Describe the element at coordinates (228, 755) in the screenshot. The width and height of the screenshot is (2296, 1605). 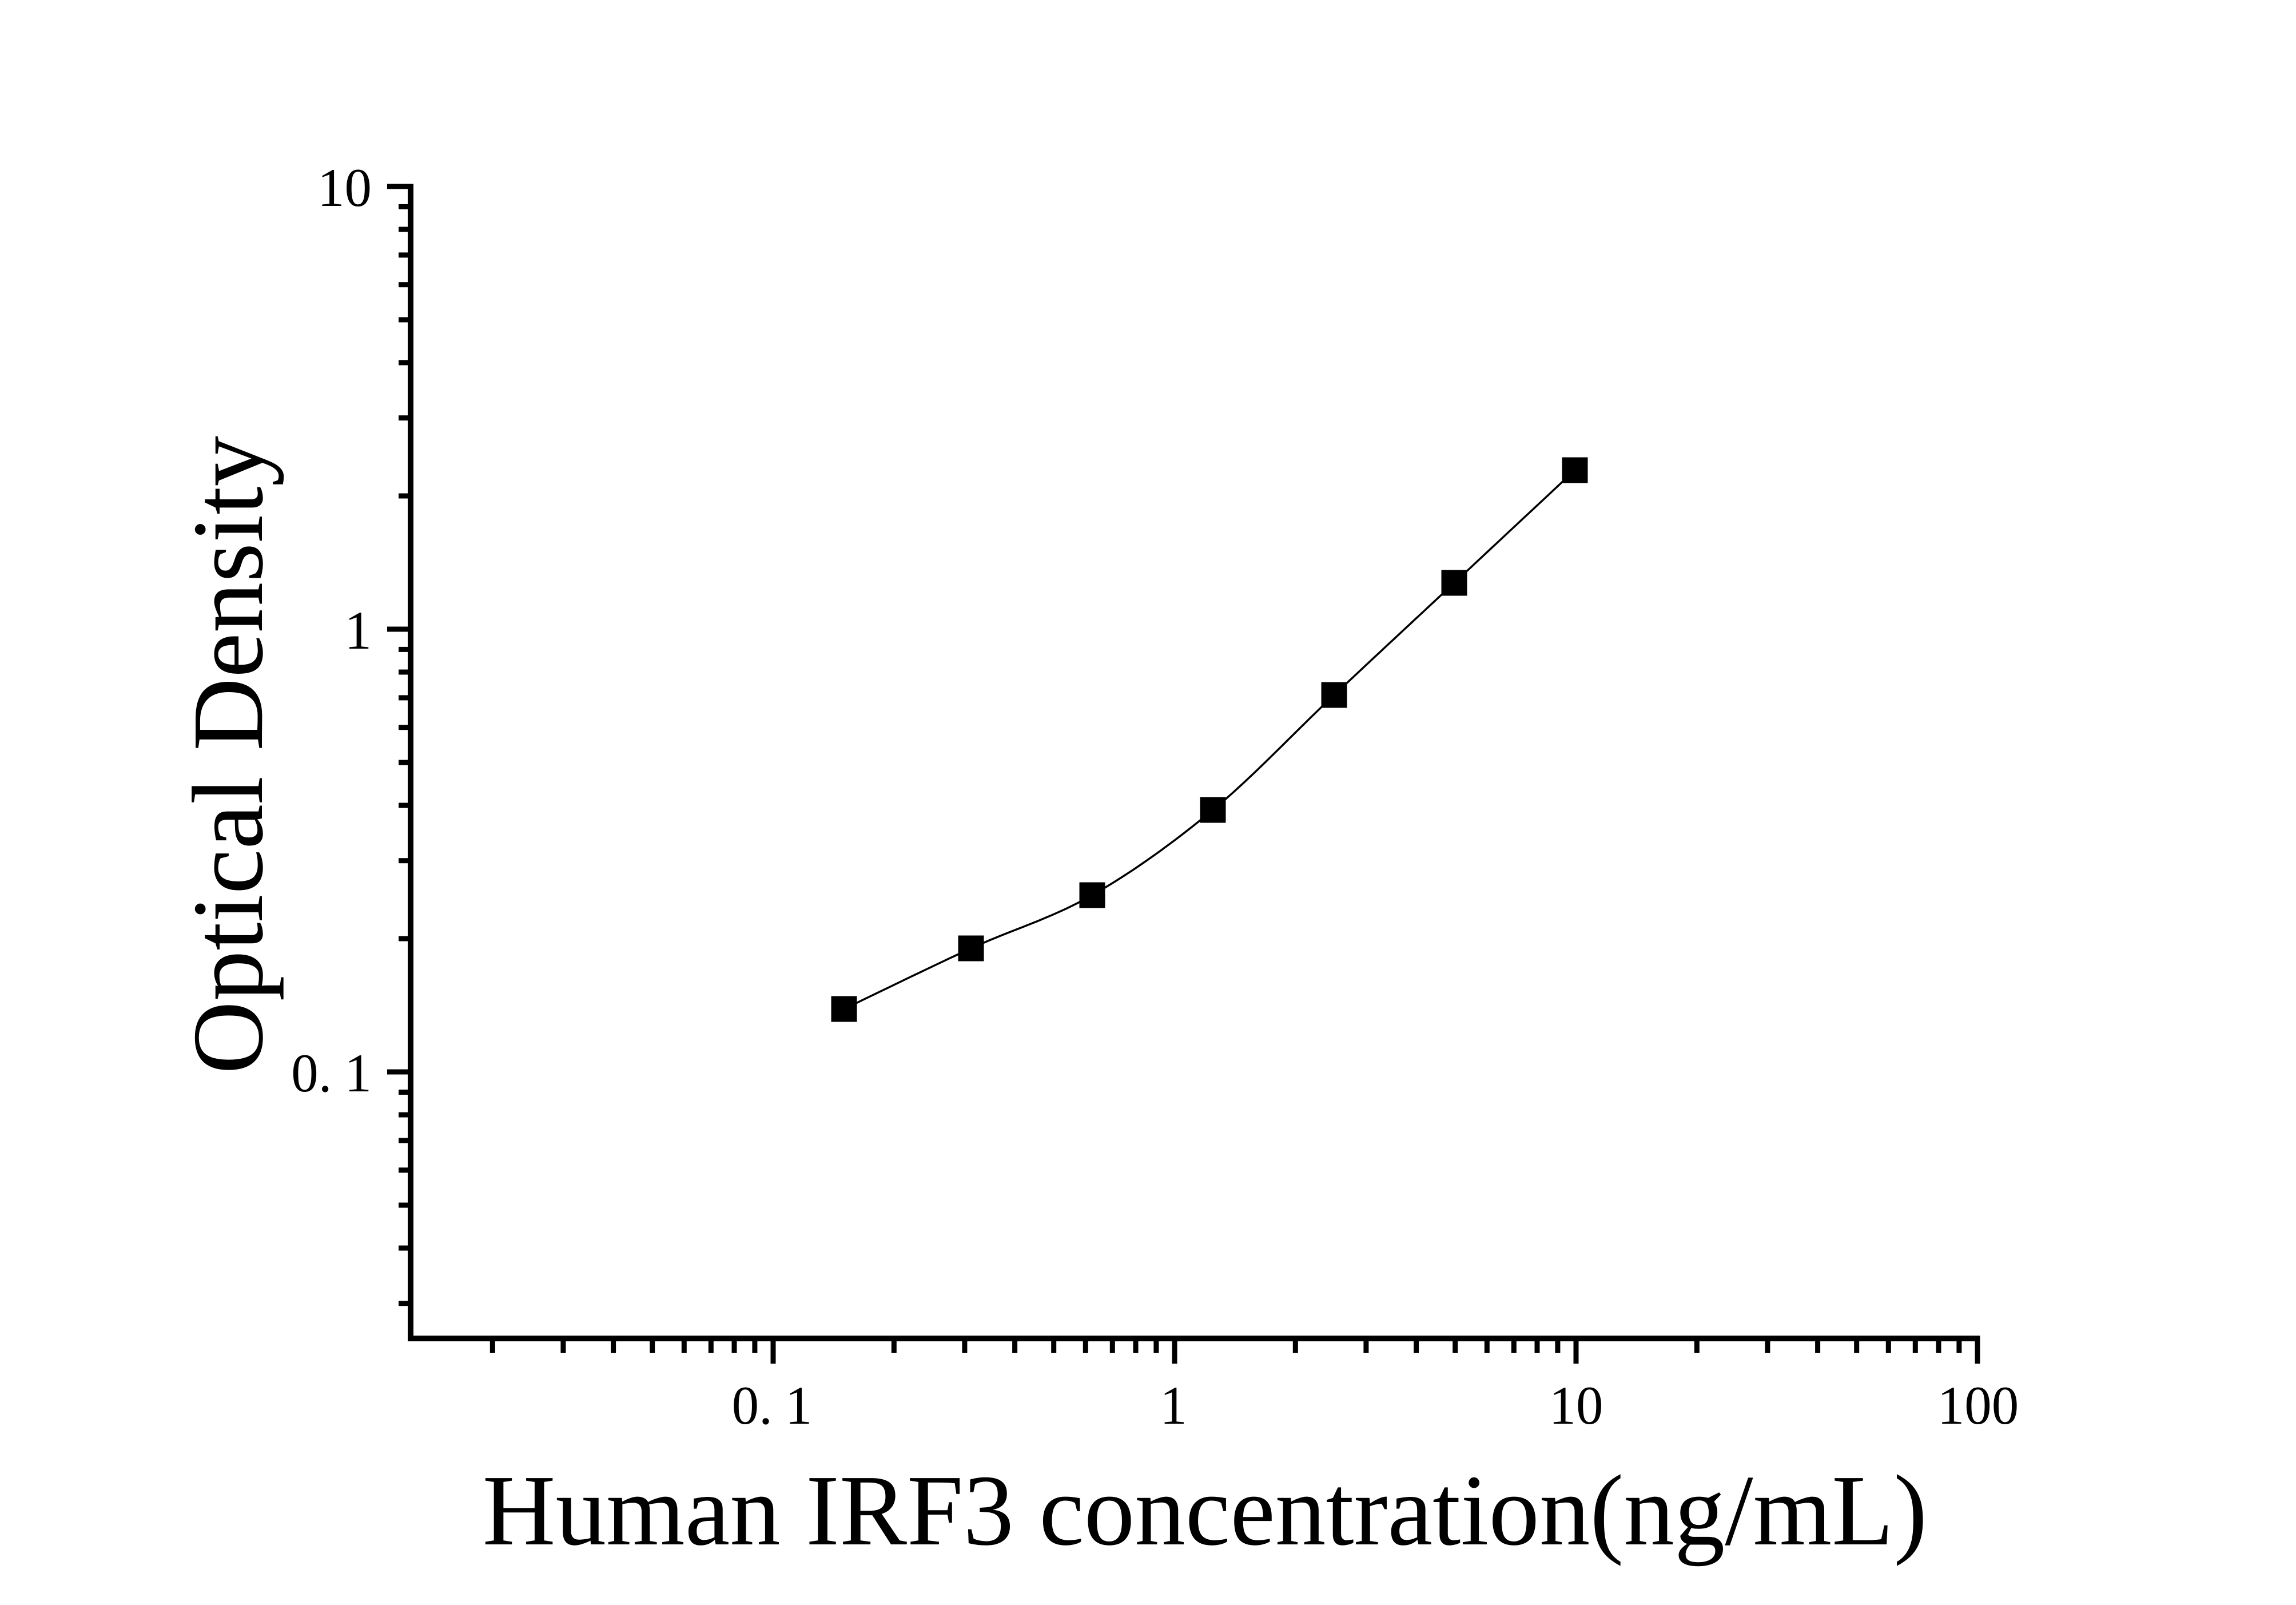
I see `svg-text: Optical Density` at that location.